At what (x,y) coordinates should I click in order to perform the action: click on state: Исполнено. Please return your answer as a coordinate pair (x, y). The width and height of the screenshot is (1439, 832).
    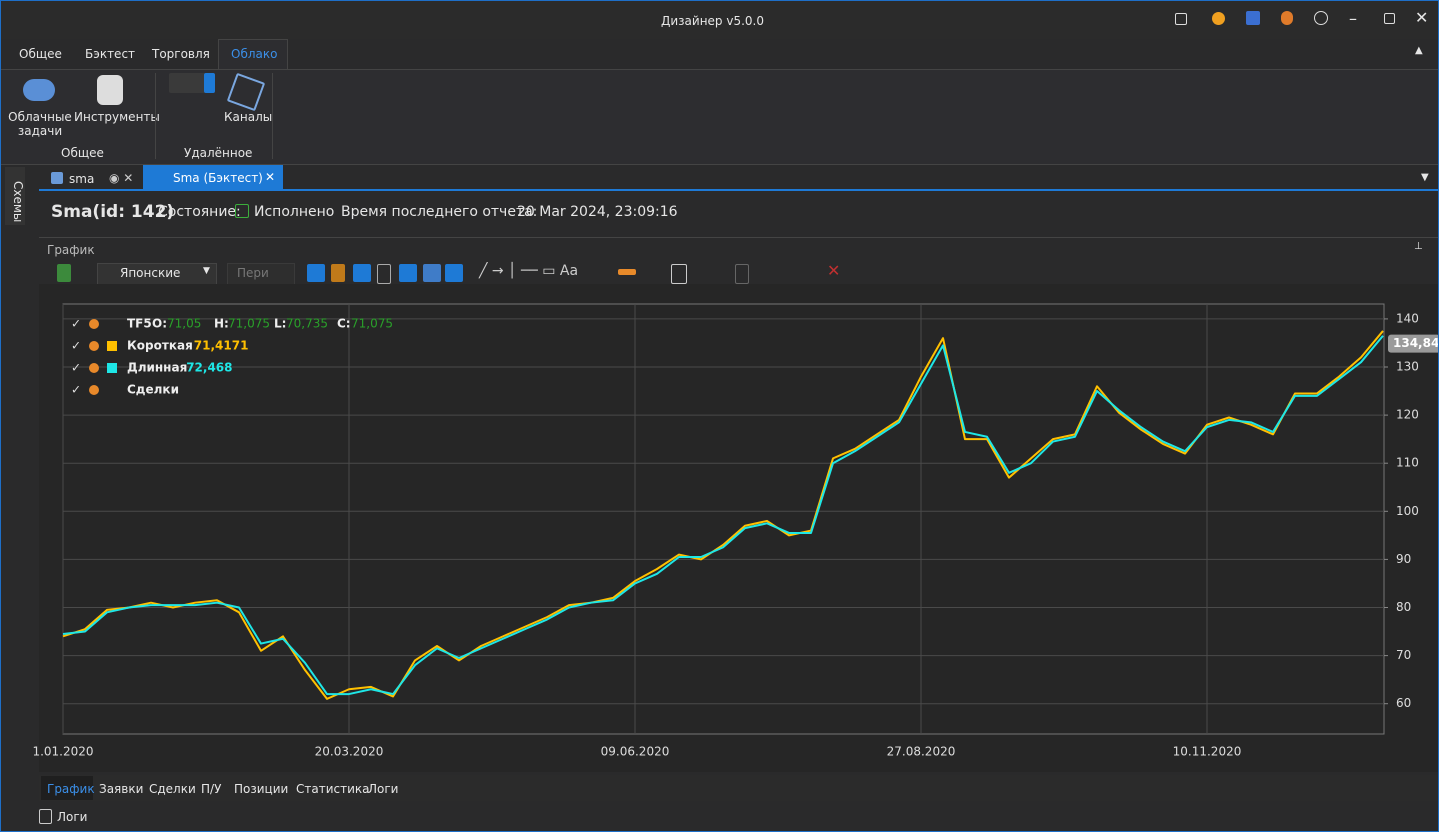
    Looking at the image, I should click on (294, 212).